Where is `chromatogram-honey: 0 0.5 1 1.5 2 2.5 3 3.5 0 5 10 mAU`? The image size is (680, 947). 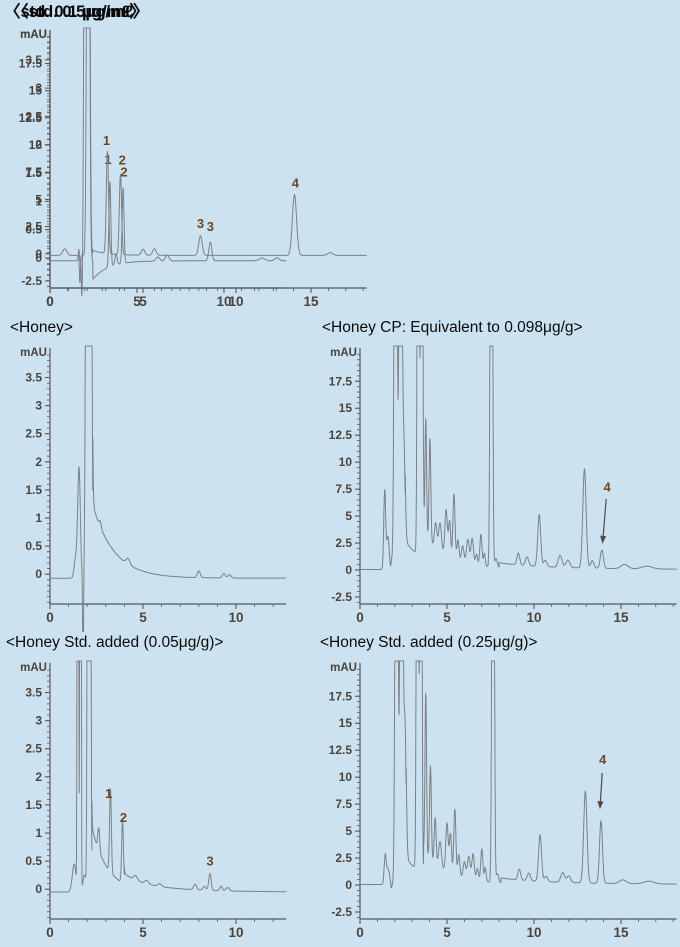
chromatogram-honey: 0 0.5 1 1.5 2 2.5 3 3.5 0 5 10 mAU is located at coordinates (153, 488).